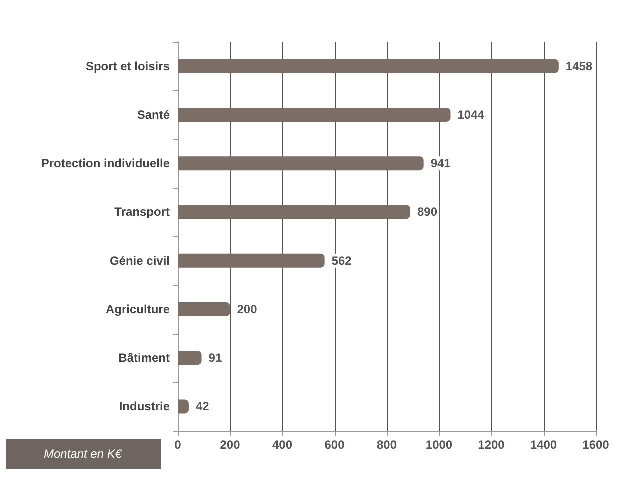  Describe the element at coordinates (105, 163) in the screenshot. I see `y-tick-label: Protection individuelle` at that location.